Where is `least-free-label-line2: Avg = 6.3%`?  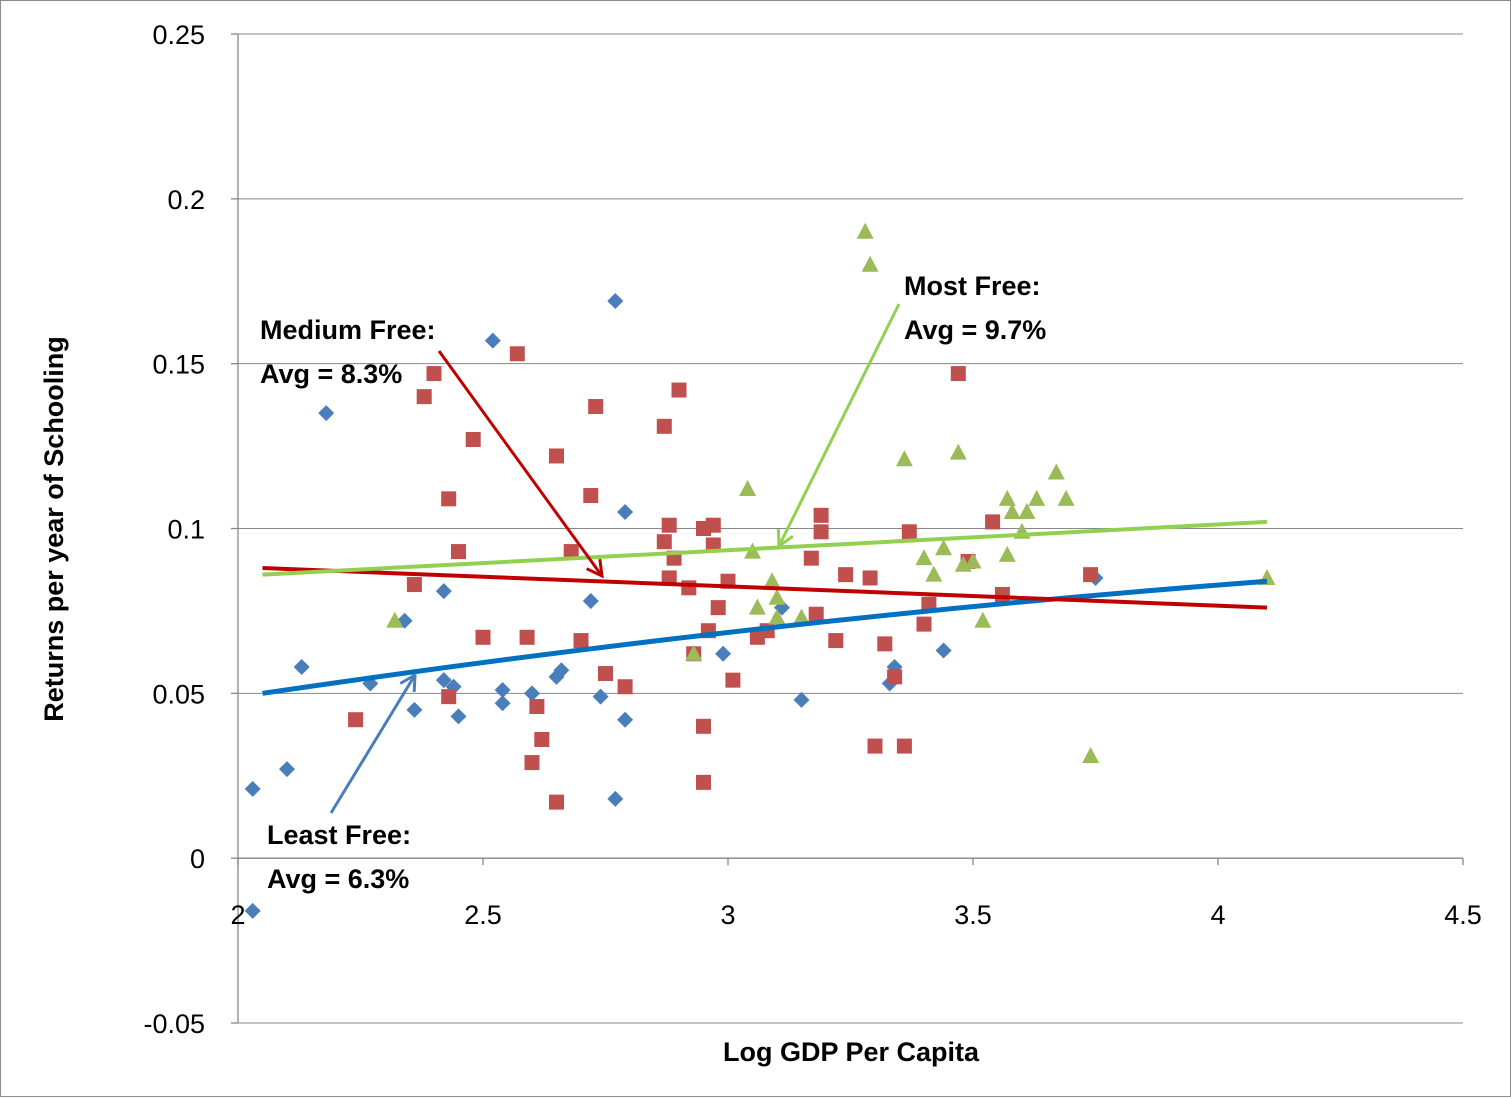
least-free-label-line2: Avg = 6.3% is located at coordinates (338, 879).